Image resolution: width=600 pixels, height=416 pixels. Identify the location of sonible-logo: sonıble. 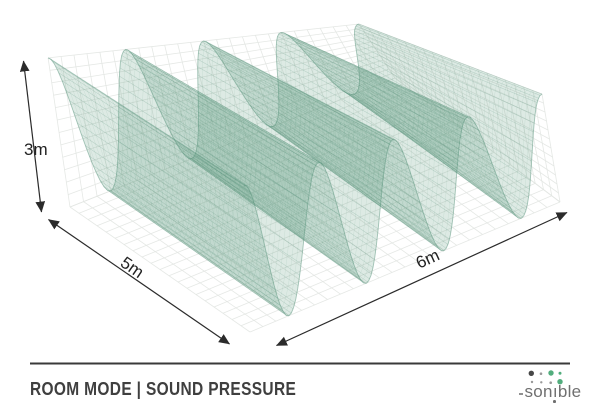
(556, 386).